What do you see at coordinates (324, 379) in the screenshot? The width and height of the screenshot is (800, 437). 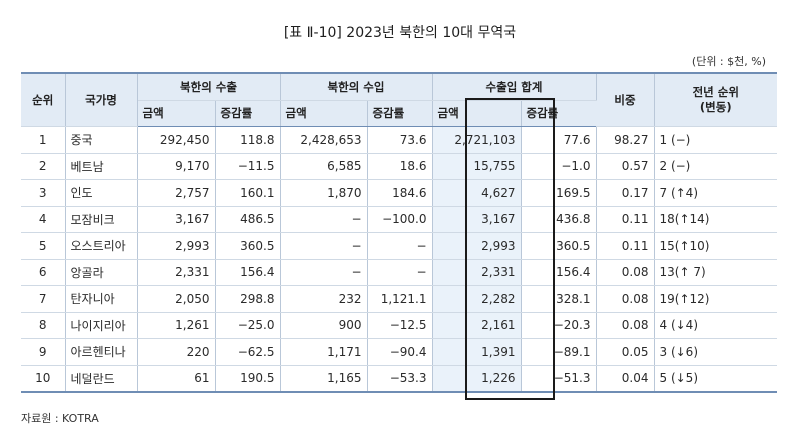 I see `import-amount-cell: 1,165` at bounding box center [324, 379].